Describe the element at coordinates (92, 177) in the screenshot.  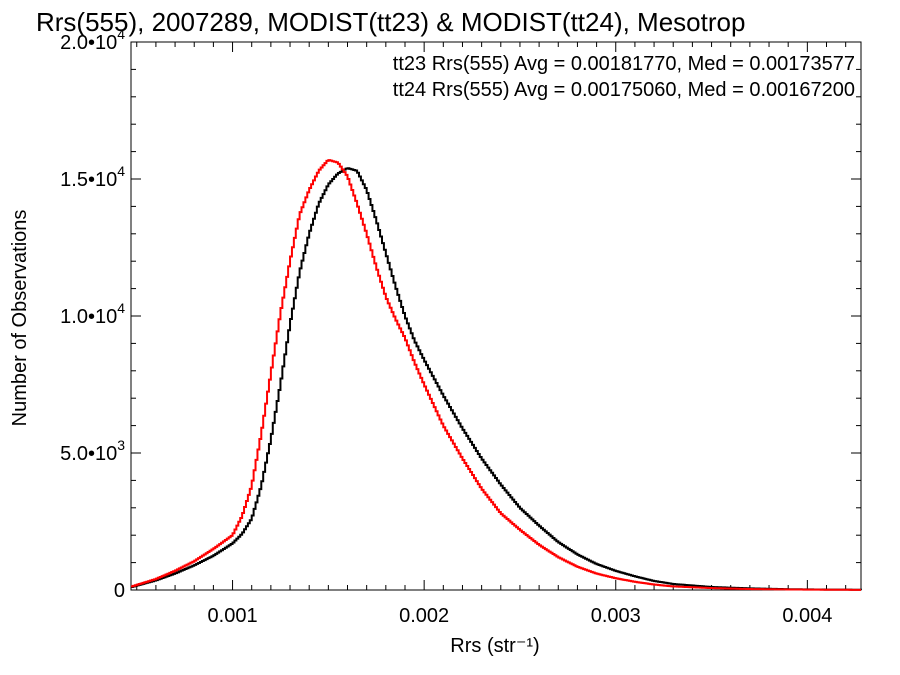
I see `y-tick-label: 1.5•104` at that location.